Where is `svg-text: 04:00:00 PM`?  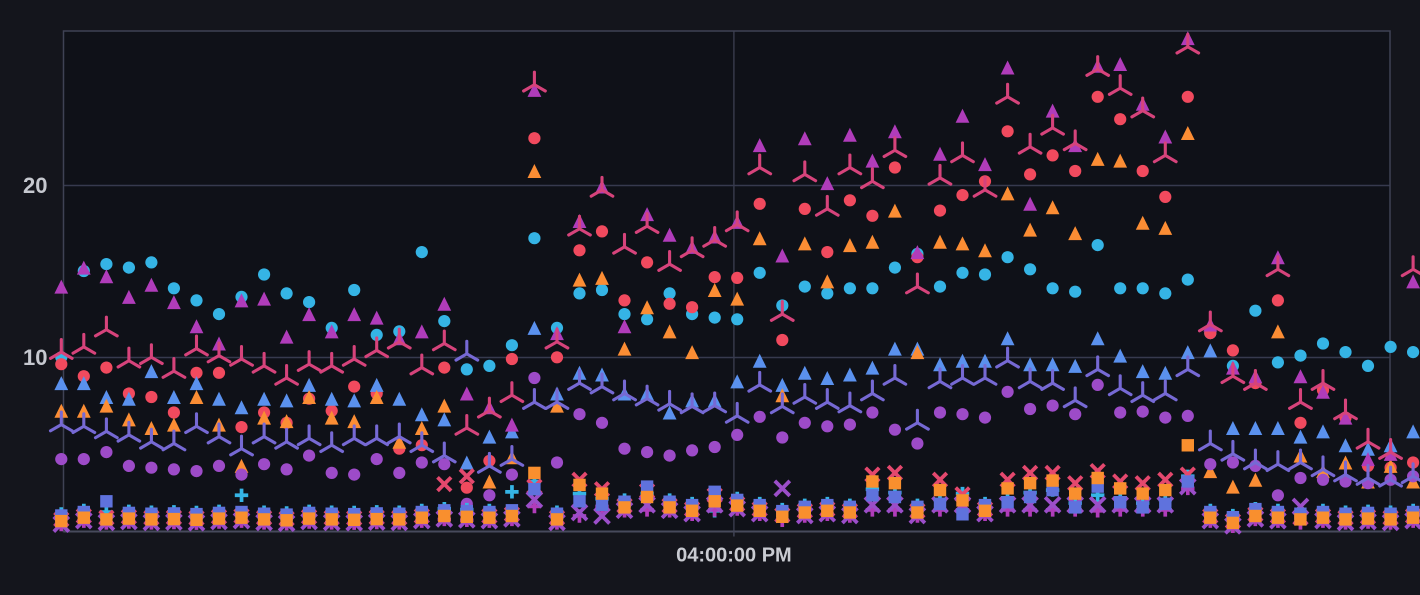 svg-text: 04:00:00 PM is located at coordinates (734, 556).